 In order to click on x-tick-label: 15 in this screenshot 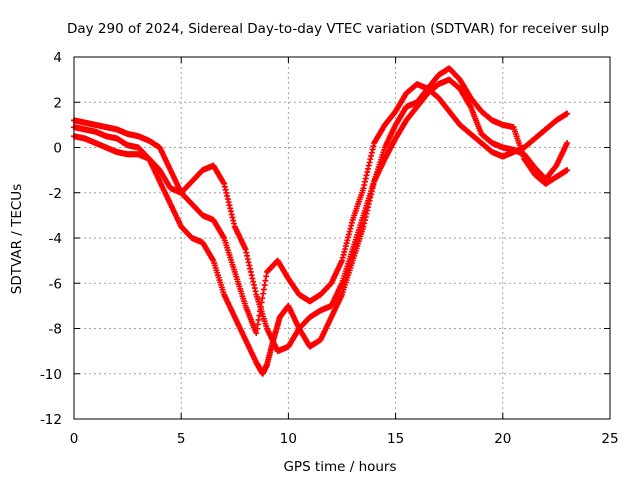, I will do `click(395, 439)`.